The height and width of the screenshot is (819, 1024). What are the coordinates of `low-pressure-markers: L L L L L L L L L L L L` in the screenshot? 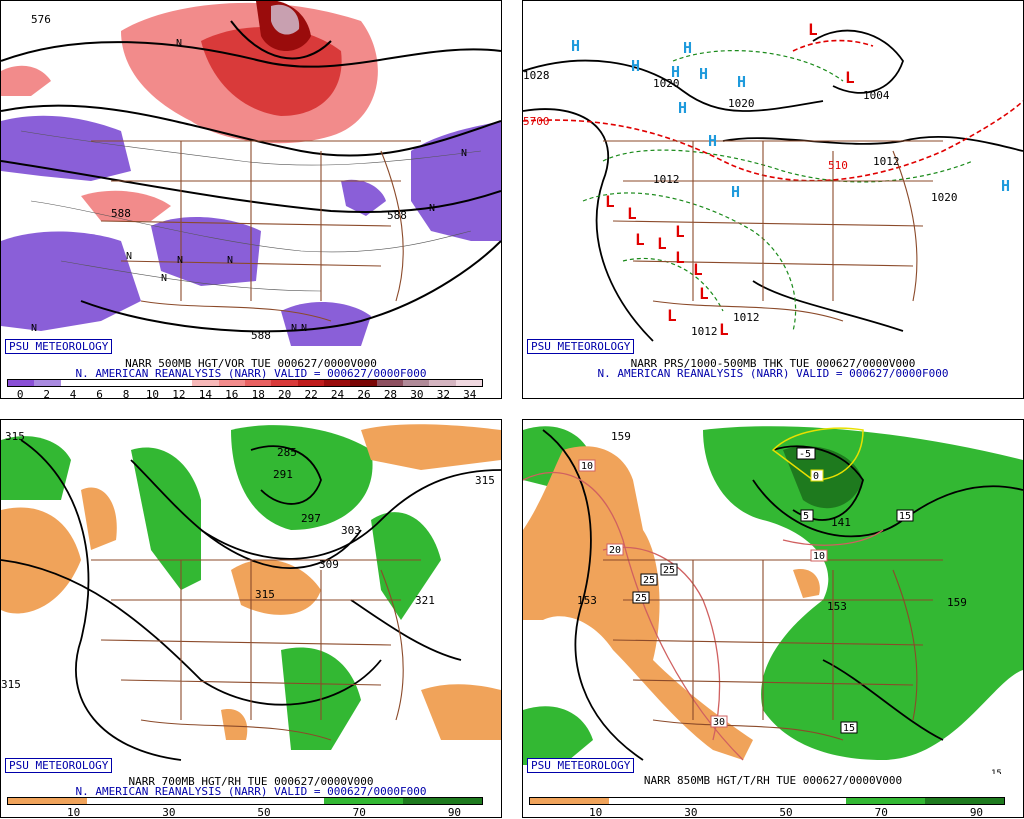 It's located at (730, 179).